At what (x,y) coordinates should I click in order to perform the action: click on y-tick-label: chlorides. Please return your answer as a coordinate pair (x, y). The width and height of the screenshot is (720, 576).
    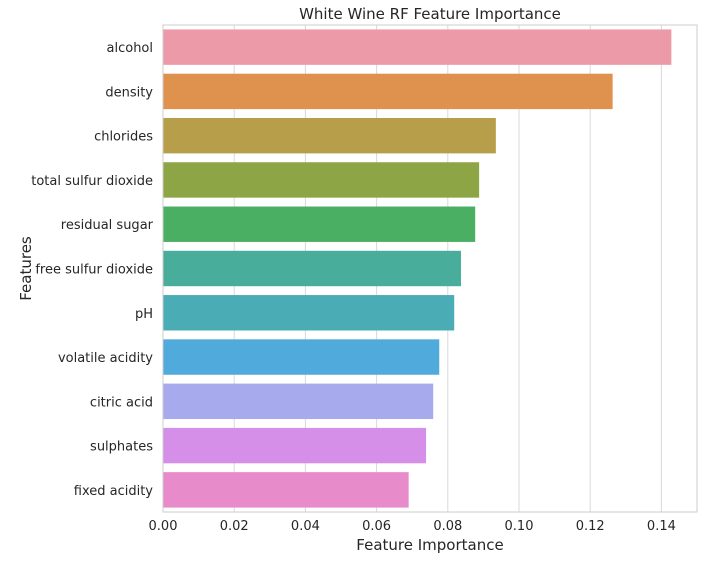
    Looking at the image, I should click on (123, 137).